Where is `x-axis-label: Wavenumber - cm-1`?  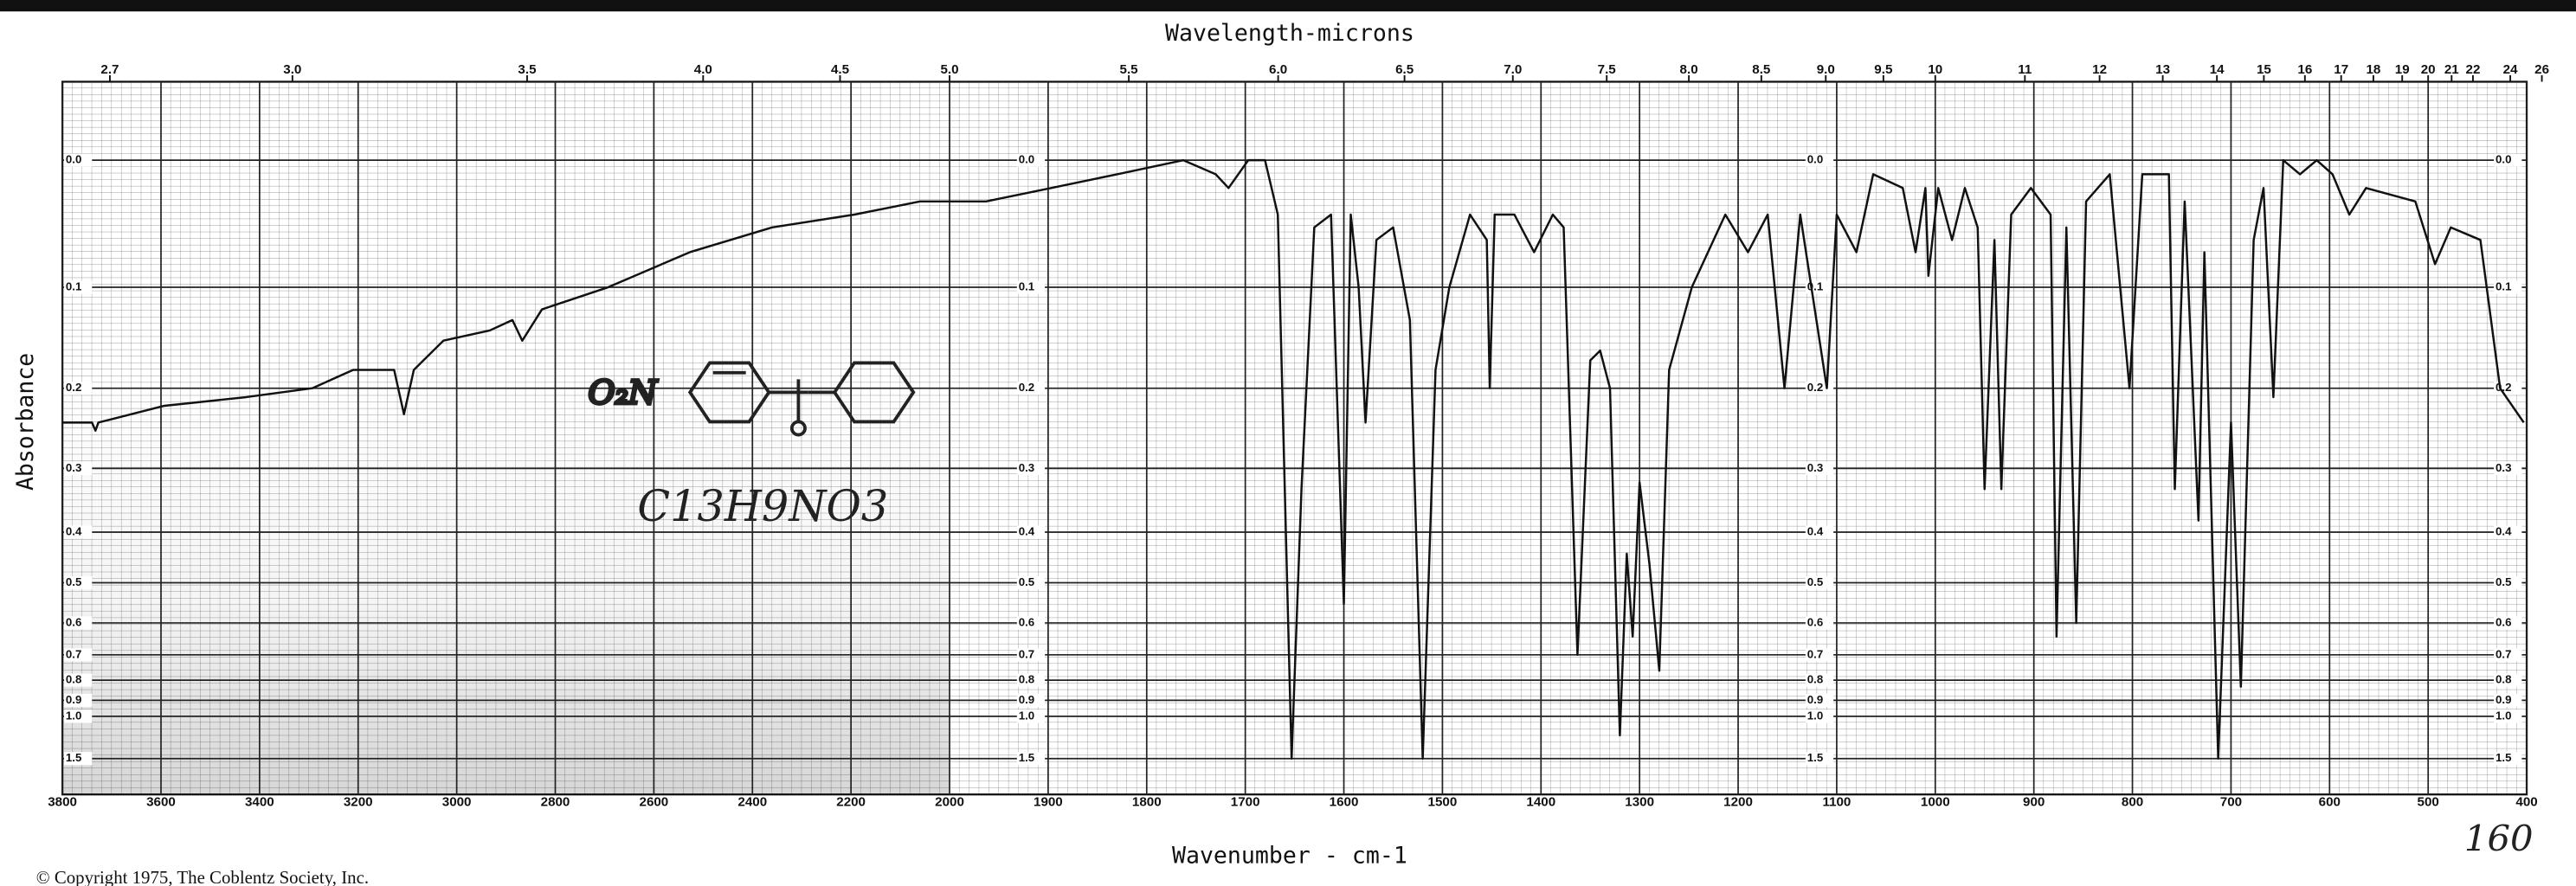
x-axis-label: Wavenumber - cm-1 is located at coordinates (1289, 856).